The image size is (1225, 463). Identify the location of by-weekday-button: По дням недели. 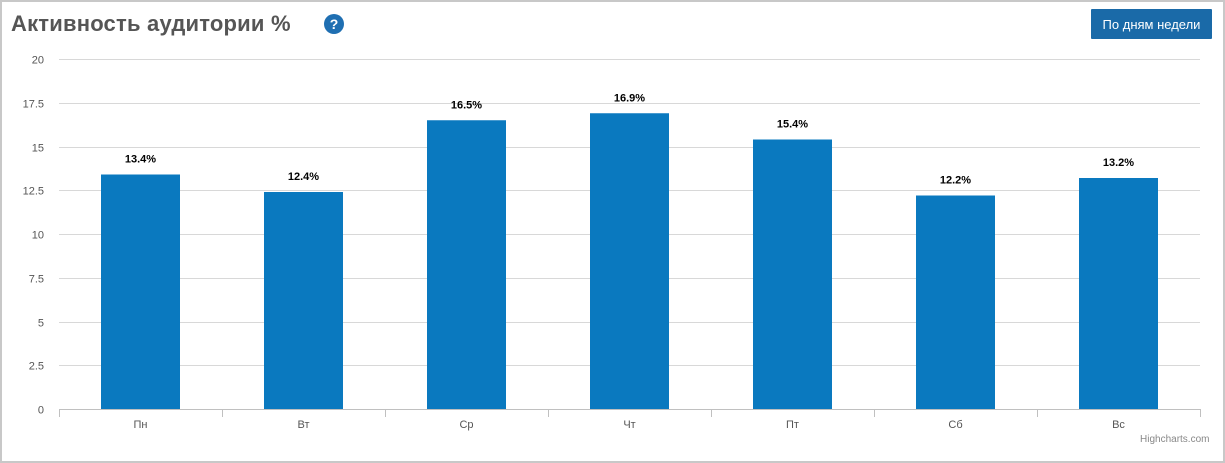
(1151, 24).